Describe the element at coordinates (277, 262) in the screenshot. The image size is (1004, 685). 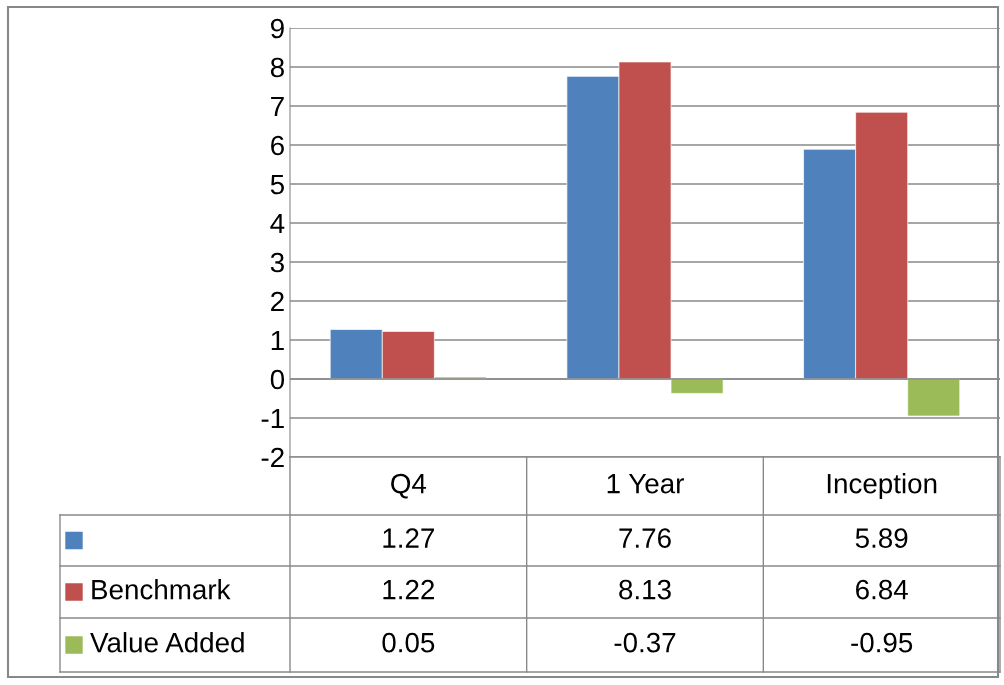
I see `y-tick-label: 3` at that location.